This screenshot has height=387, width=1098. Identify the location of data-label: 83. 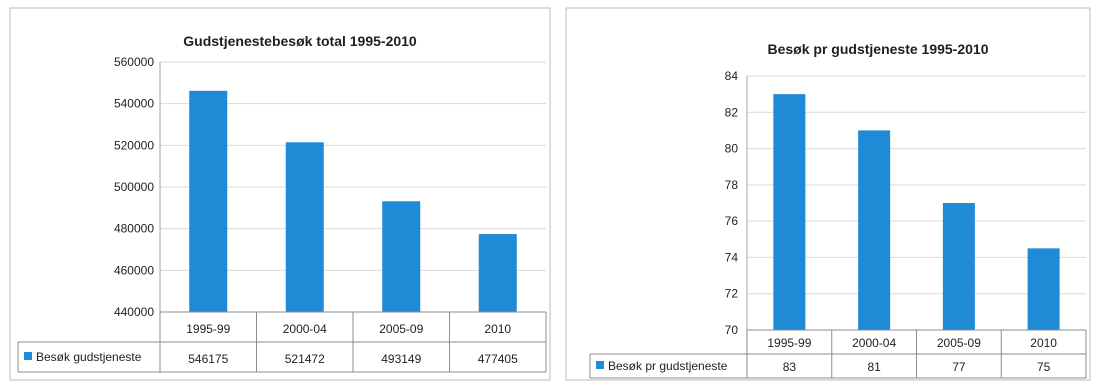
(790, 367).